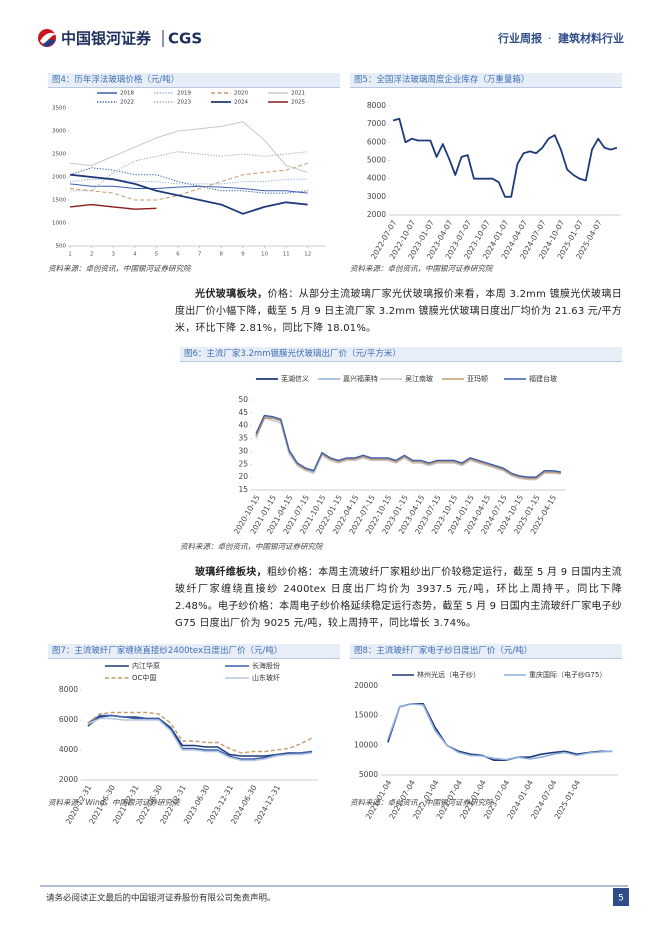 Image resolution: width=662 pixels, height=936 pixels. I want to click on x-tick-label: 8, so click(222, 255).